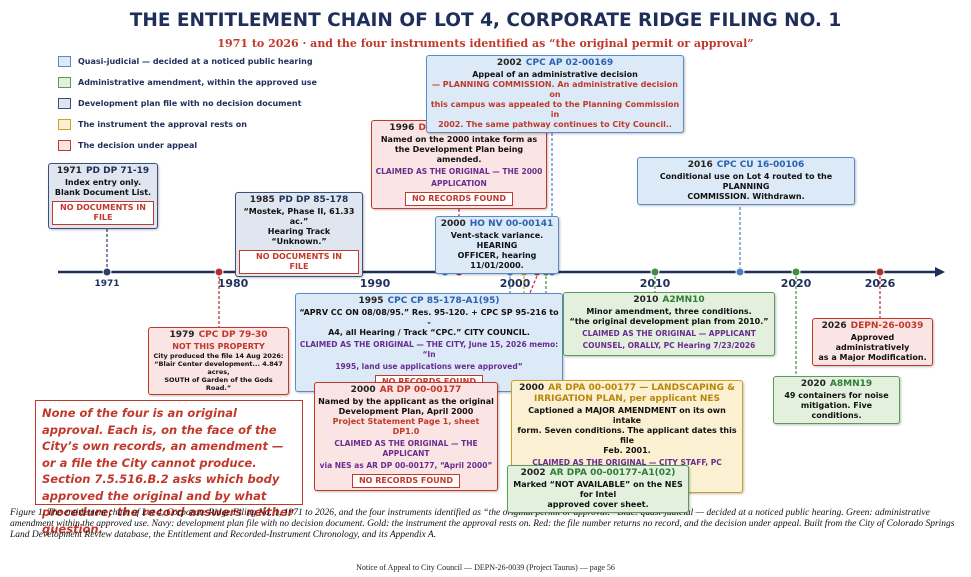 This screenshot has height=577, width=971. Describe the element at coordinates (406, 426) in the screenshot. I see `event-text: Project Statement Page 1, sheet DP1.0` at that location.